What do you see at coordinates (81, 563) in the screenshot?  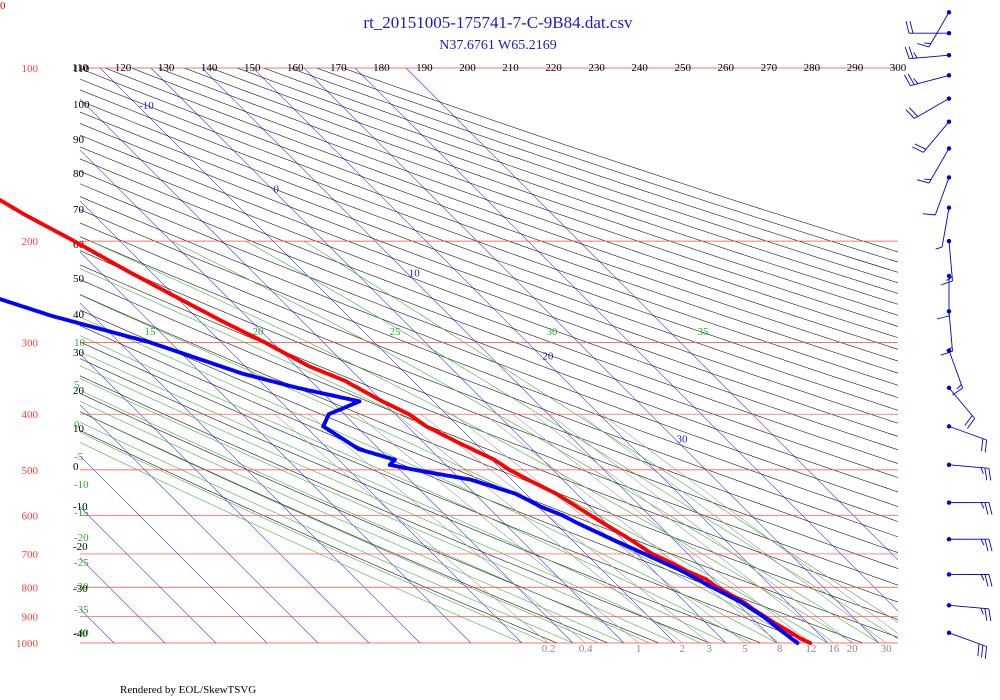 I see `moist-adiabat-label: -25` at bounding box center [81, 563].